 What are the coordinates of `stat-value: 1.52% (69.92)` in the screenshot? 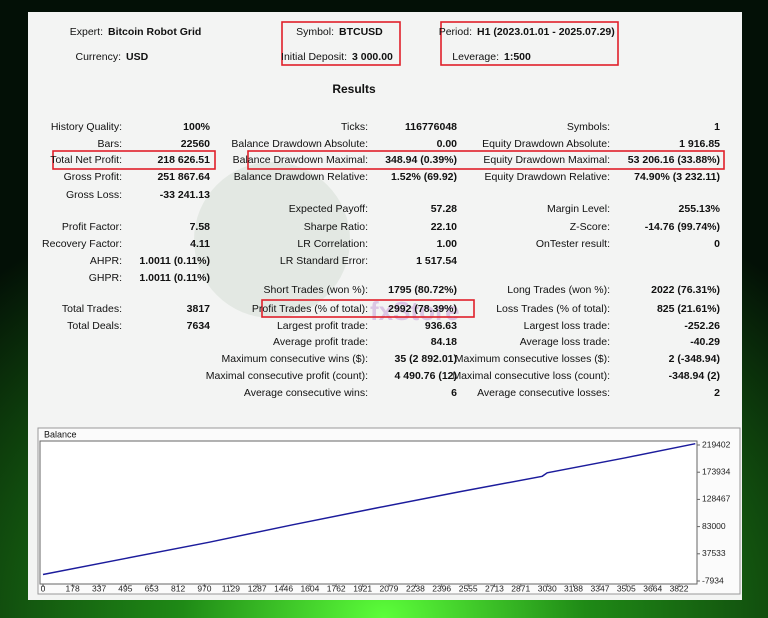 It's located at (424, 177).